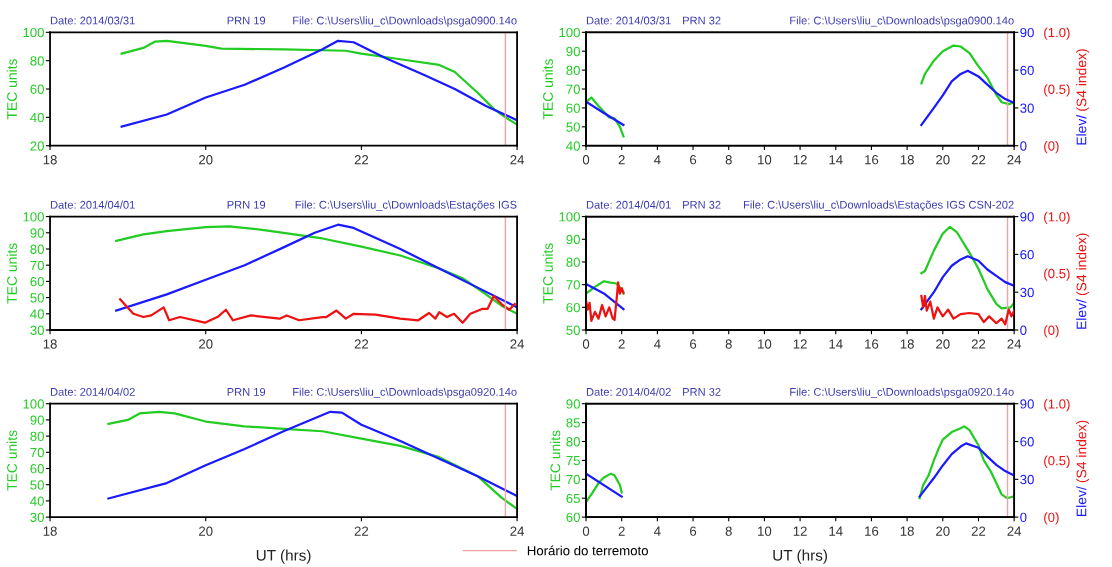  Describe the element at coordinates (1027, 108) in the screenshot. I see `y2-tick-label: 30` at that location.